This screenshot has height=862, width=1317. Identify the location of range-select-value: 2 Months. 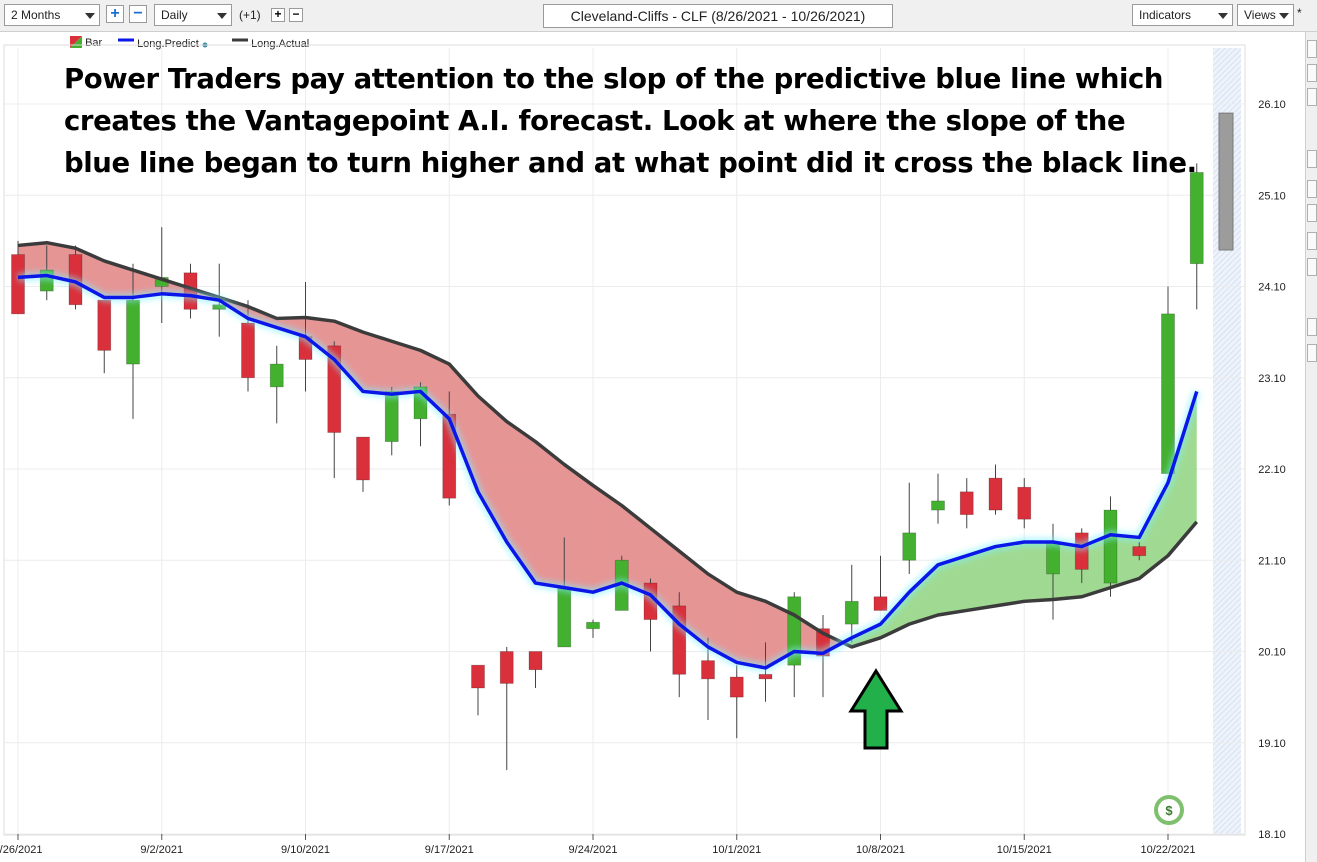
(36, 15).